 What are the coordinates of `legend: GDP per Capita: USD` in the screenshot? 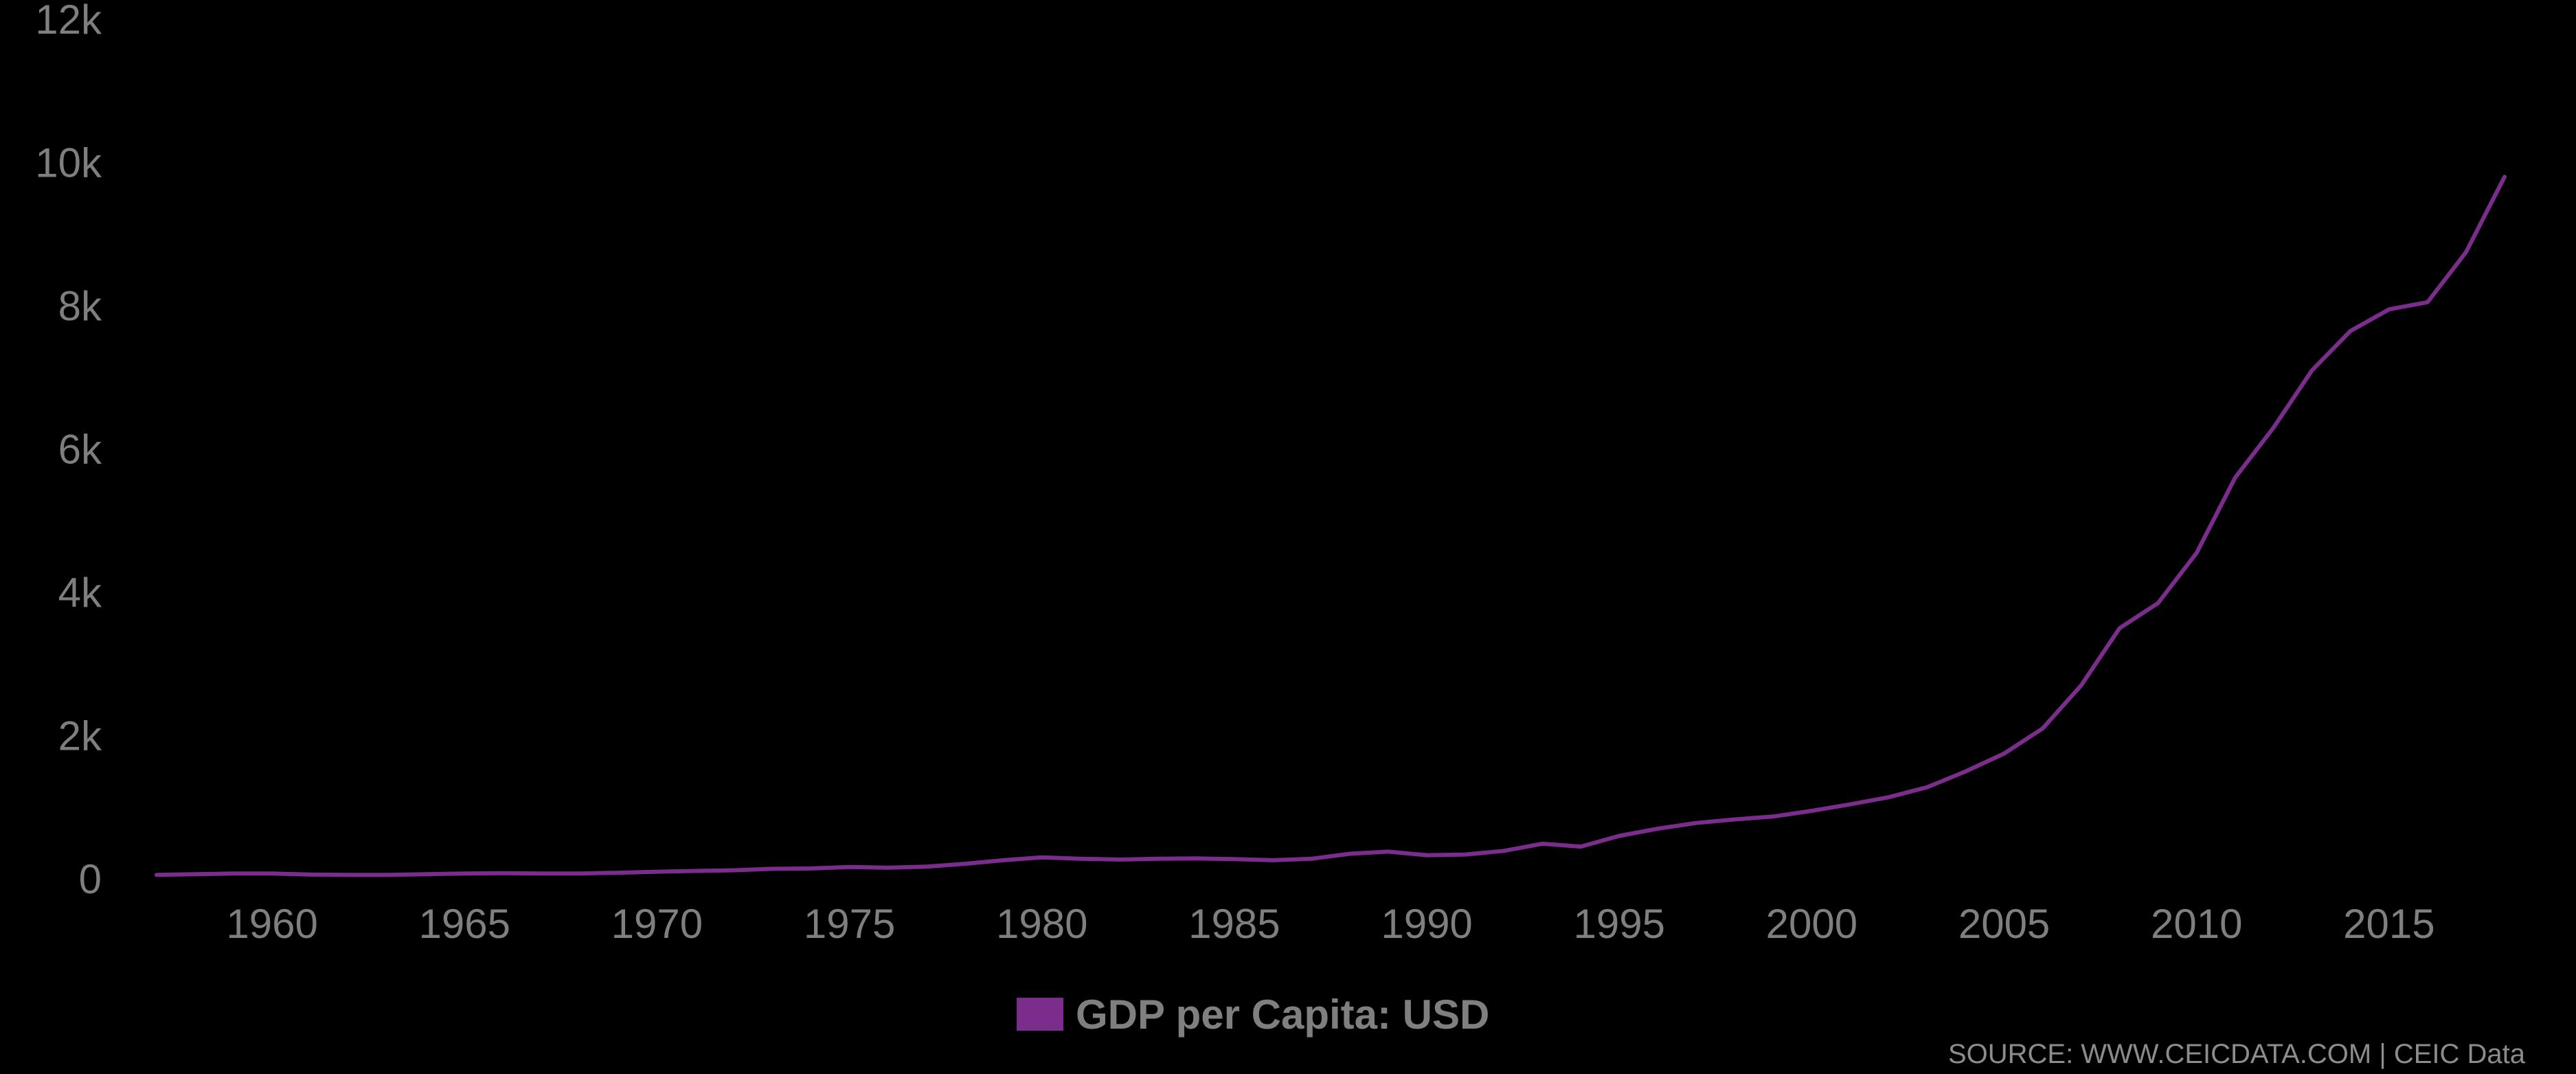 It's located at (1253, 1015).